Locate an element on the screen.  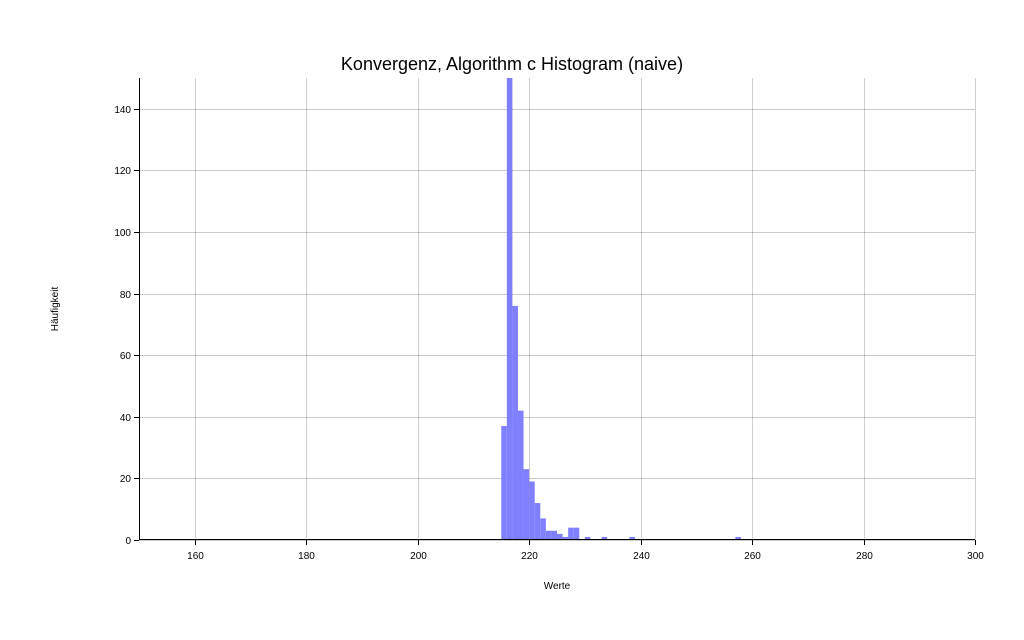
x-tick-label: 280 is located at coordinates (864, 556).